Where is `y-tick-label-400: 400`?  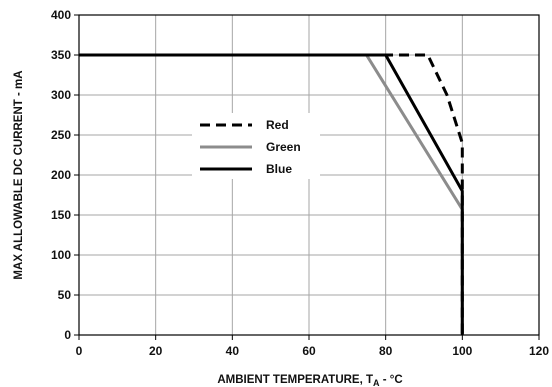 y-tick-label-400: 400 is located at coordinates (61, 15).